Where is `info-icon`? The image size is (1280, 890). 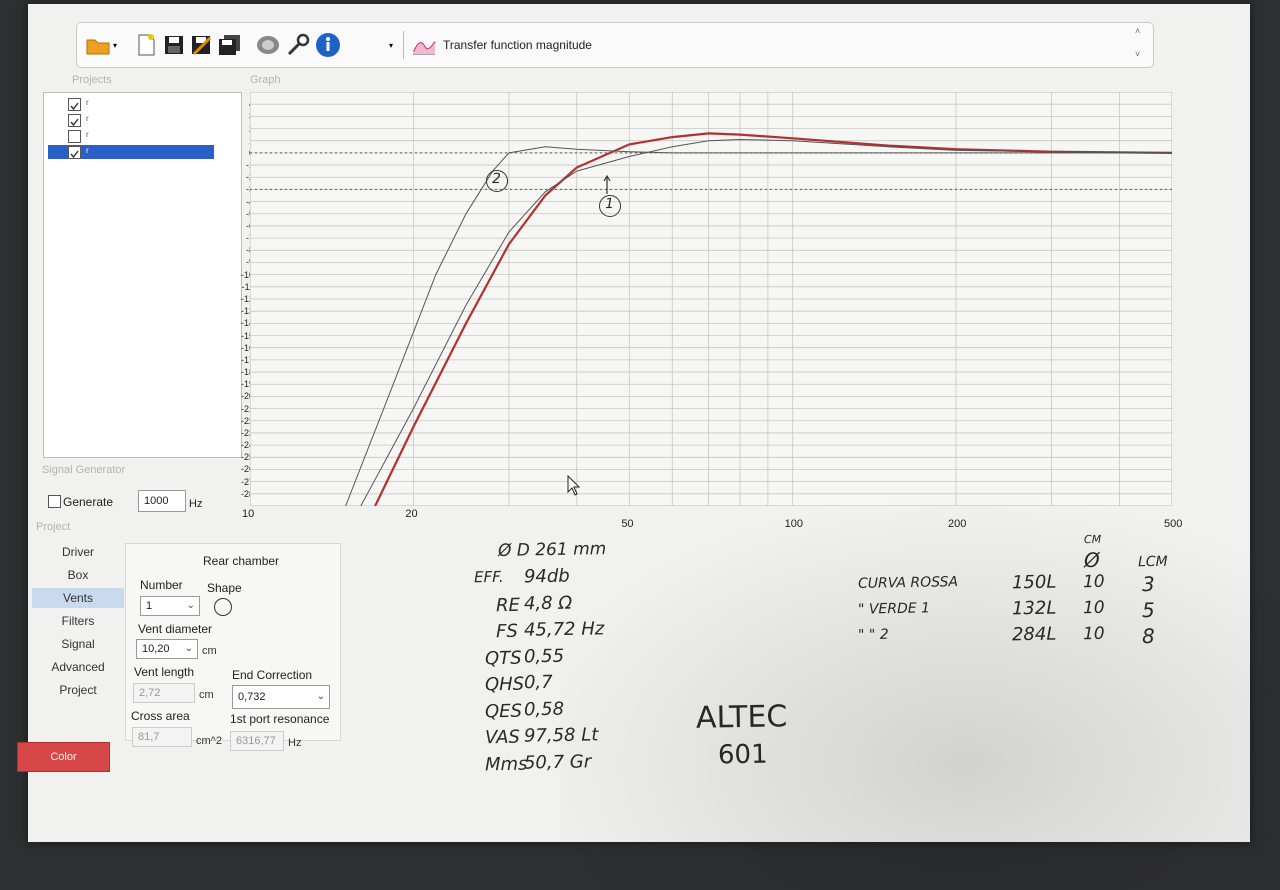 info-icon is located at coordinates (328, 45).